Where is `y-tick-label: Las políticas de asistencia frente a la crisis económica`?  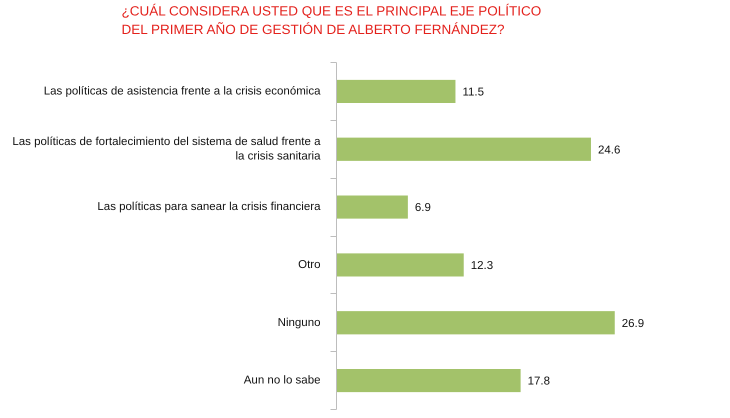 y-tick-label: Las políticas de asistencia frente a la crisis económica is located at coordinates (183, 91).